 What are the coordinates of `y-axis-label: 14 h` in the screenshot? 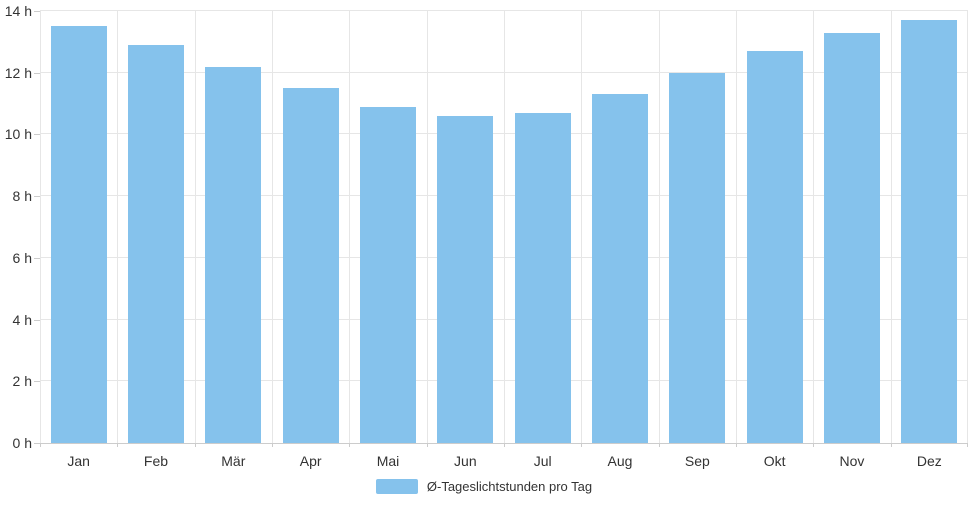 It's located at (18, 11).